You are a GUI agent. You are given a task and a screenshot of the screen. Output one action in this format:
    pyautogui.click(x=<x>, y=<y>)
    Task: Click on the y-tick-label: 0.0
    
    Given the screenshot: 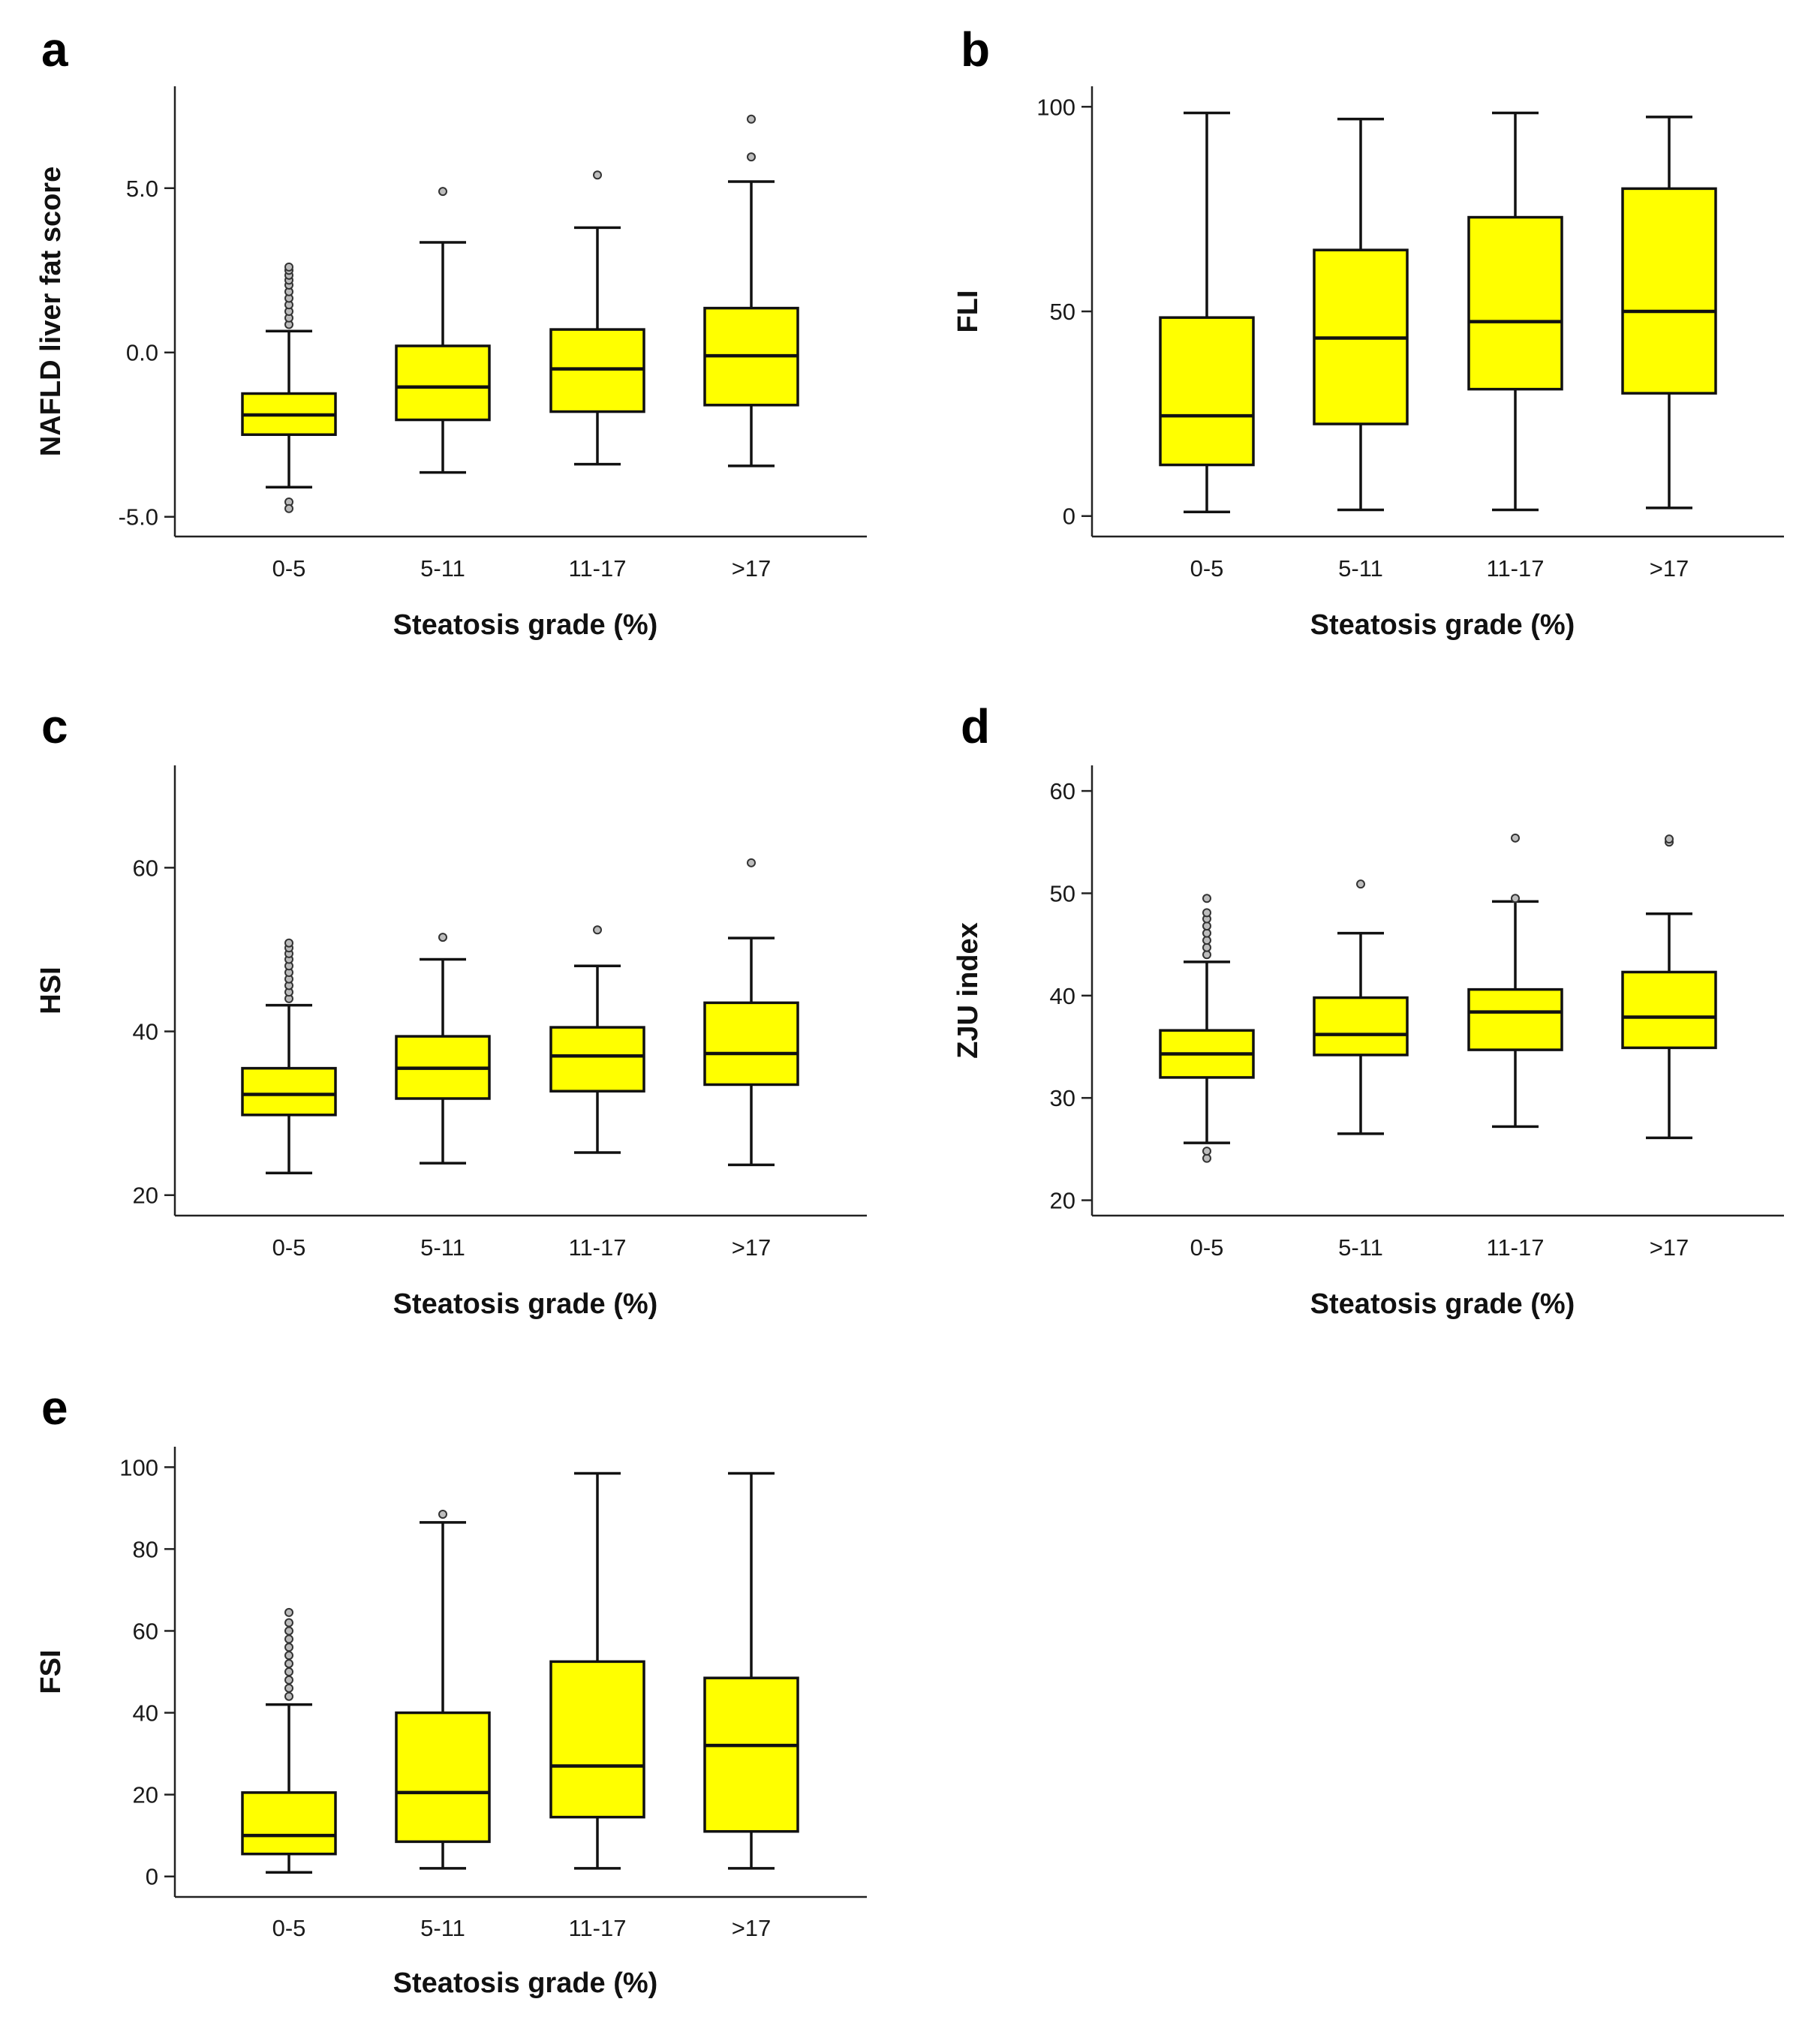 What is the action you would take?
    pyautogui.click(x=142, y=353)
    